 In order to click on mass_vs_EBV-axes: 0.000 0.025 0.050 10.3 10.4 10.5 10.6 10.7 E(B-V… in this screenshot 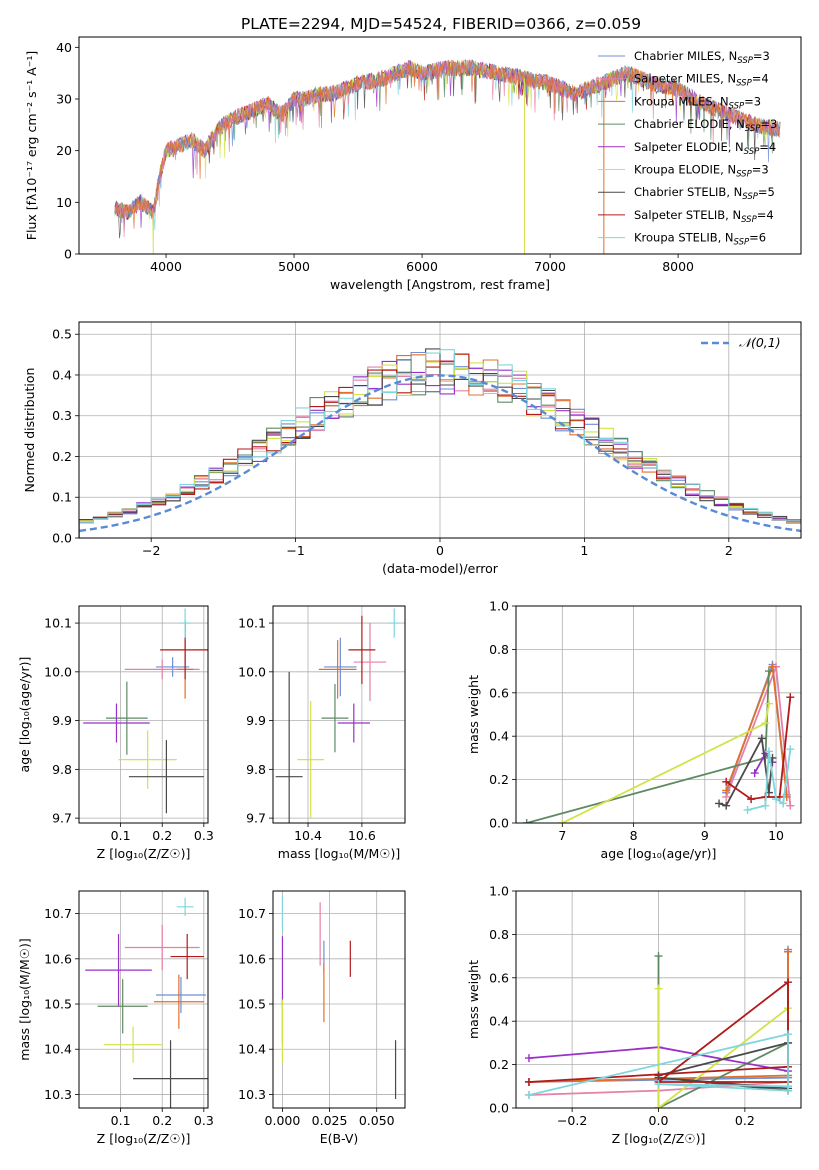, I will do `click(321, 1018)`.